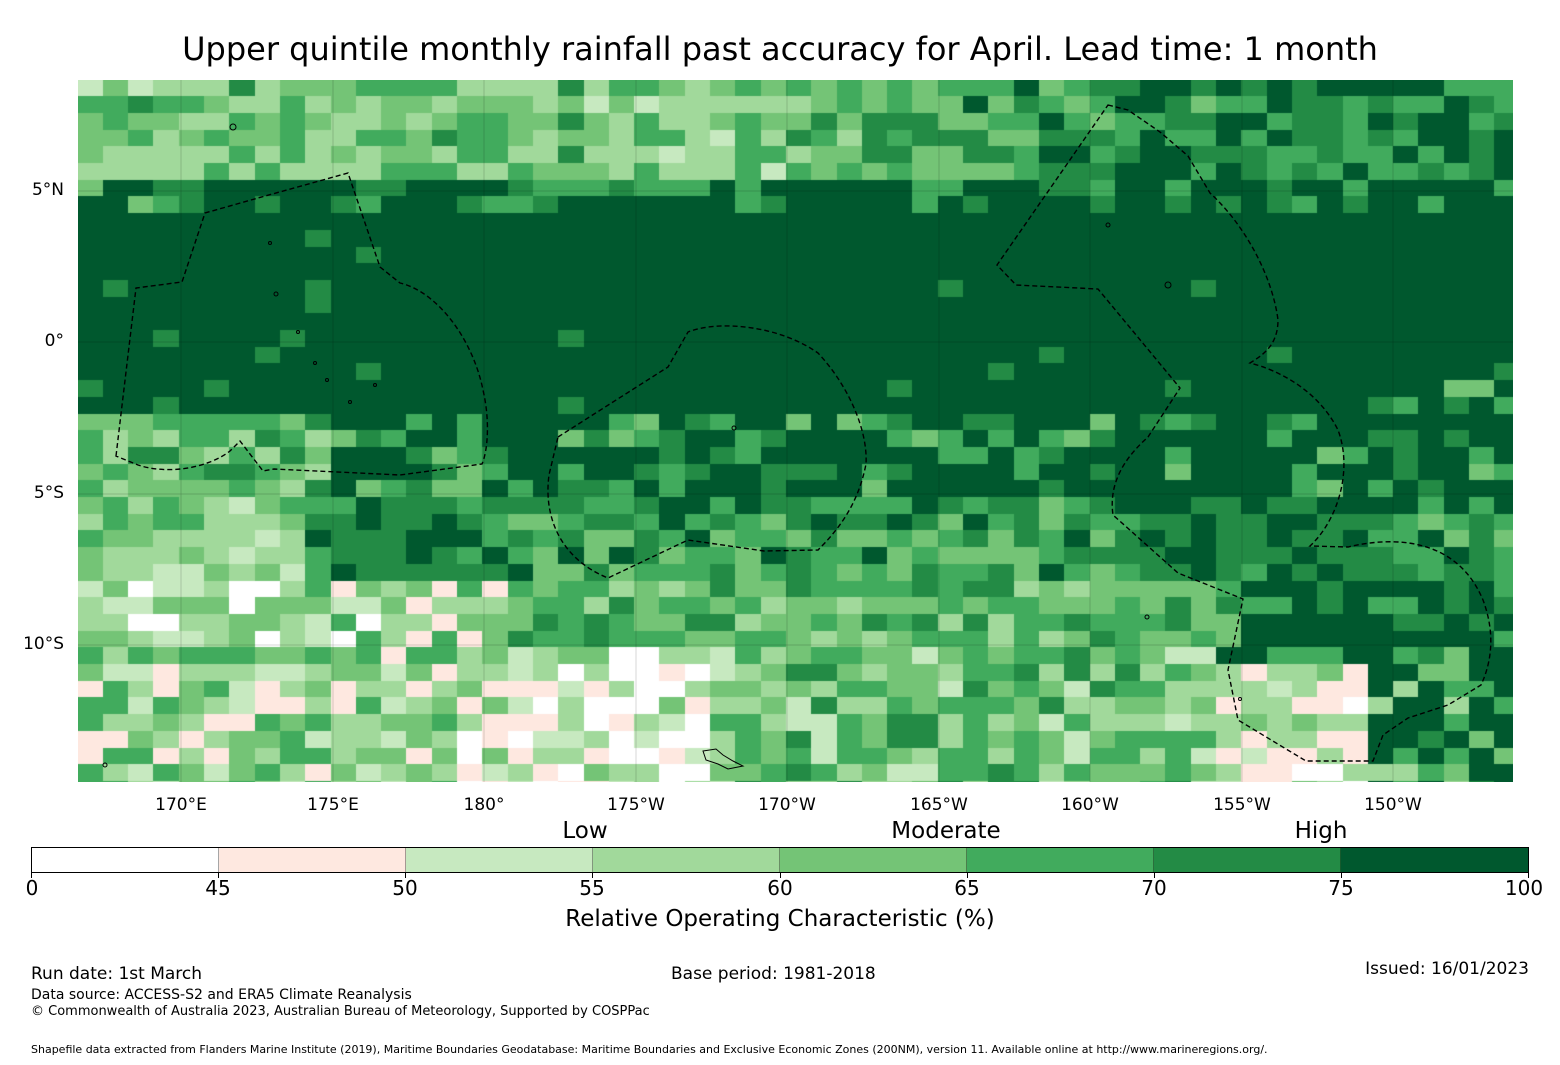 This screenshot has width=1560, height=1065. Describe the element at coordinates (592, 888) in the screenshot. I see `colorbar-tick-55: 55` at that location.